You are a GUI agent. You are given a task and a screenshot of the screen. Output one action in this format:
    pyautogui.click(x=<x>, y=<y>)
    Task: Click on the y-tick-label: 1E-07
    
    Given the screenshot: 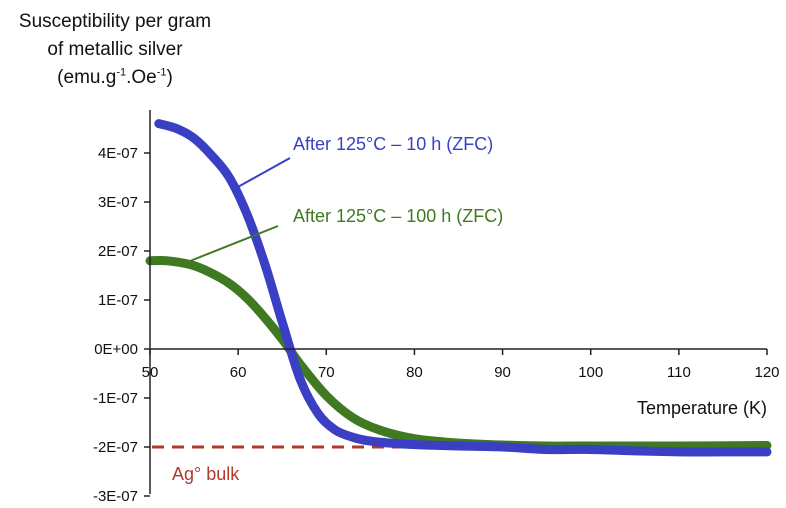 What is the action you would take?
    pyautogui.click(x=118, y=300)
    